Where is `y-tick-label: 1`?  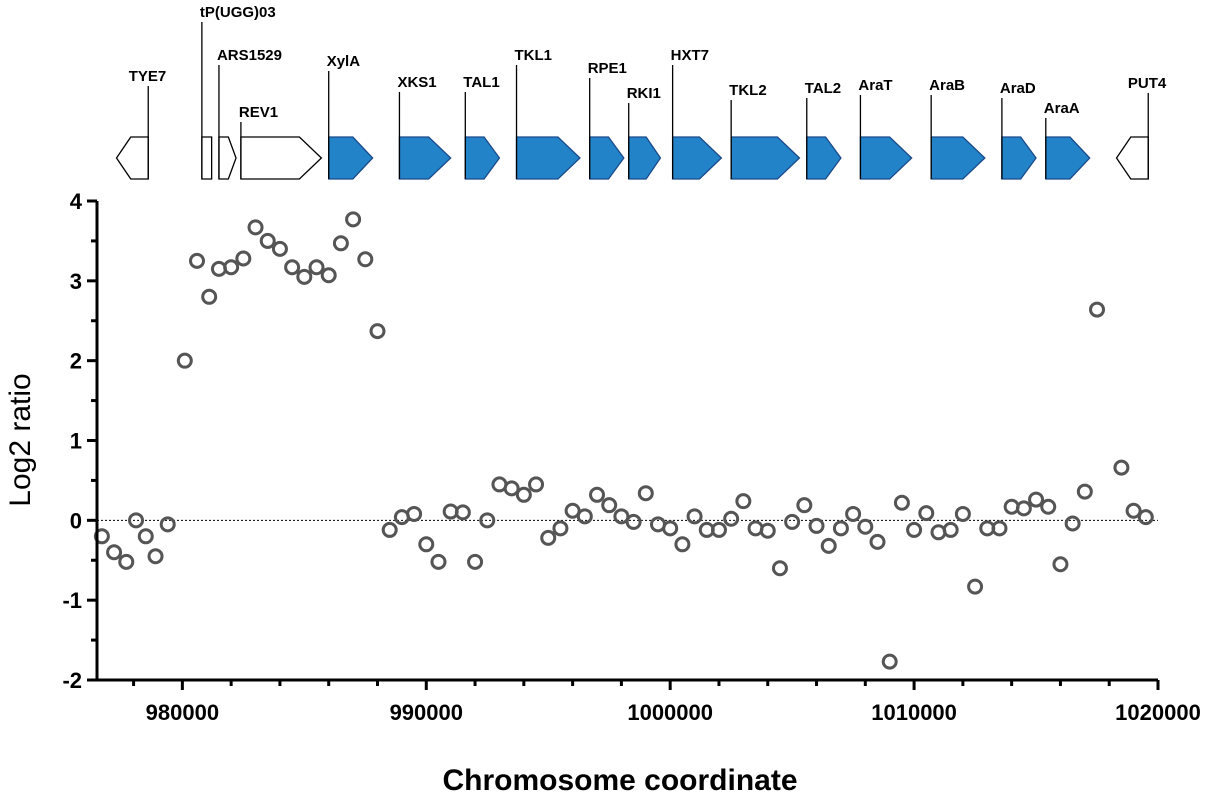
y-tick-label: 1 is located at coordinates (76, 441).